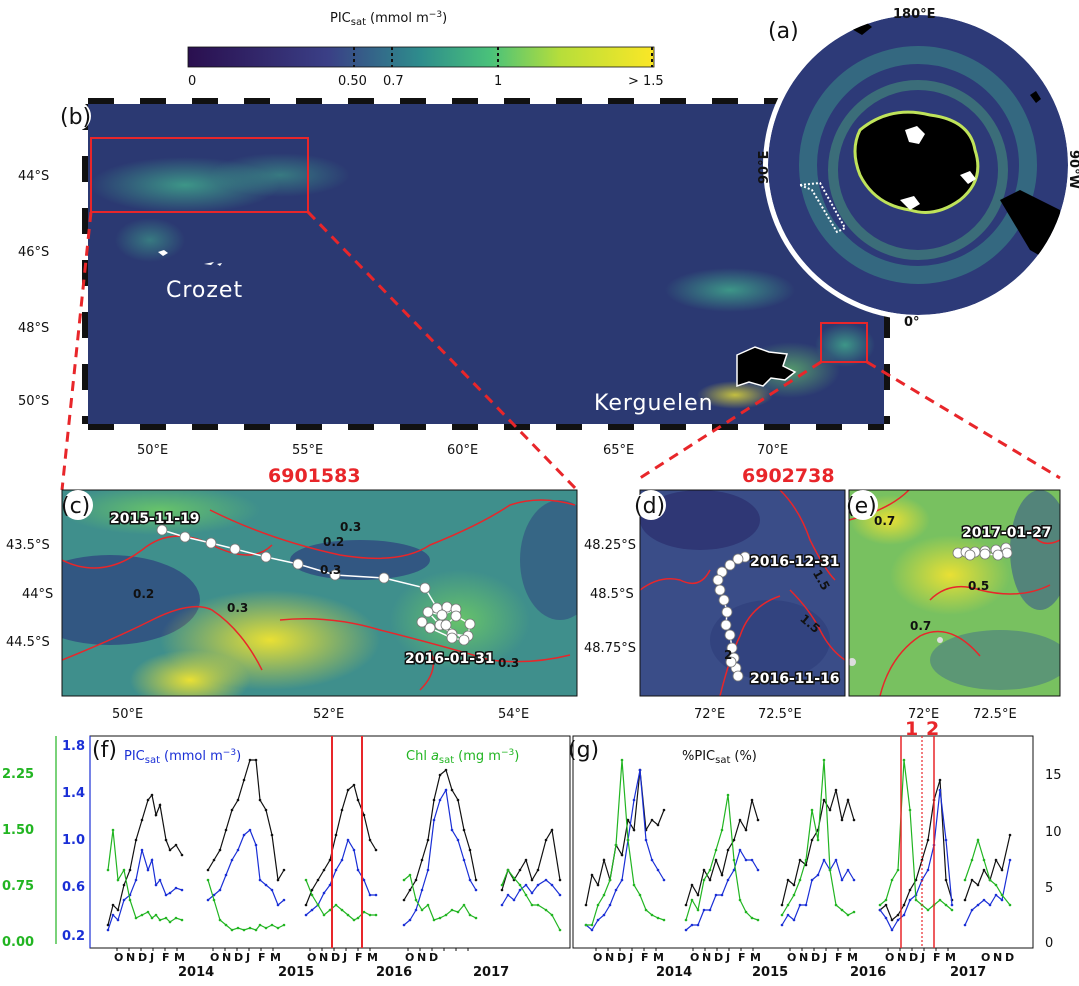 This screenshot has height=986, width=1079. Describe the element at coordinates (513, 714) in the screenshot. I see `lon-label: 54°E` at that location.